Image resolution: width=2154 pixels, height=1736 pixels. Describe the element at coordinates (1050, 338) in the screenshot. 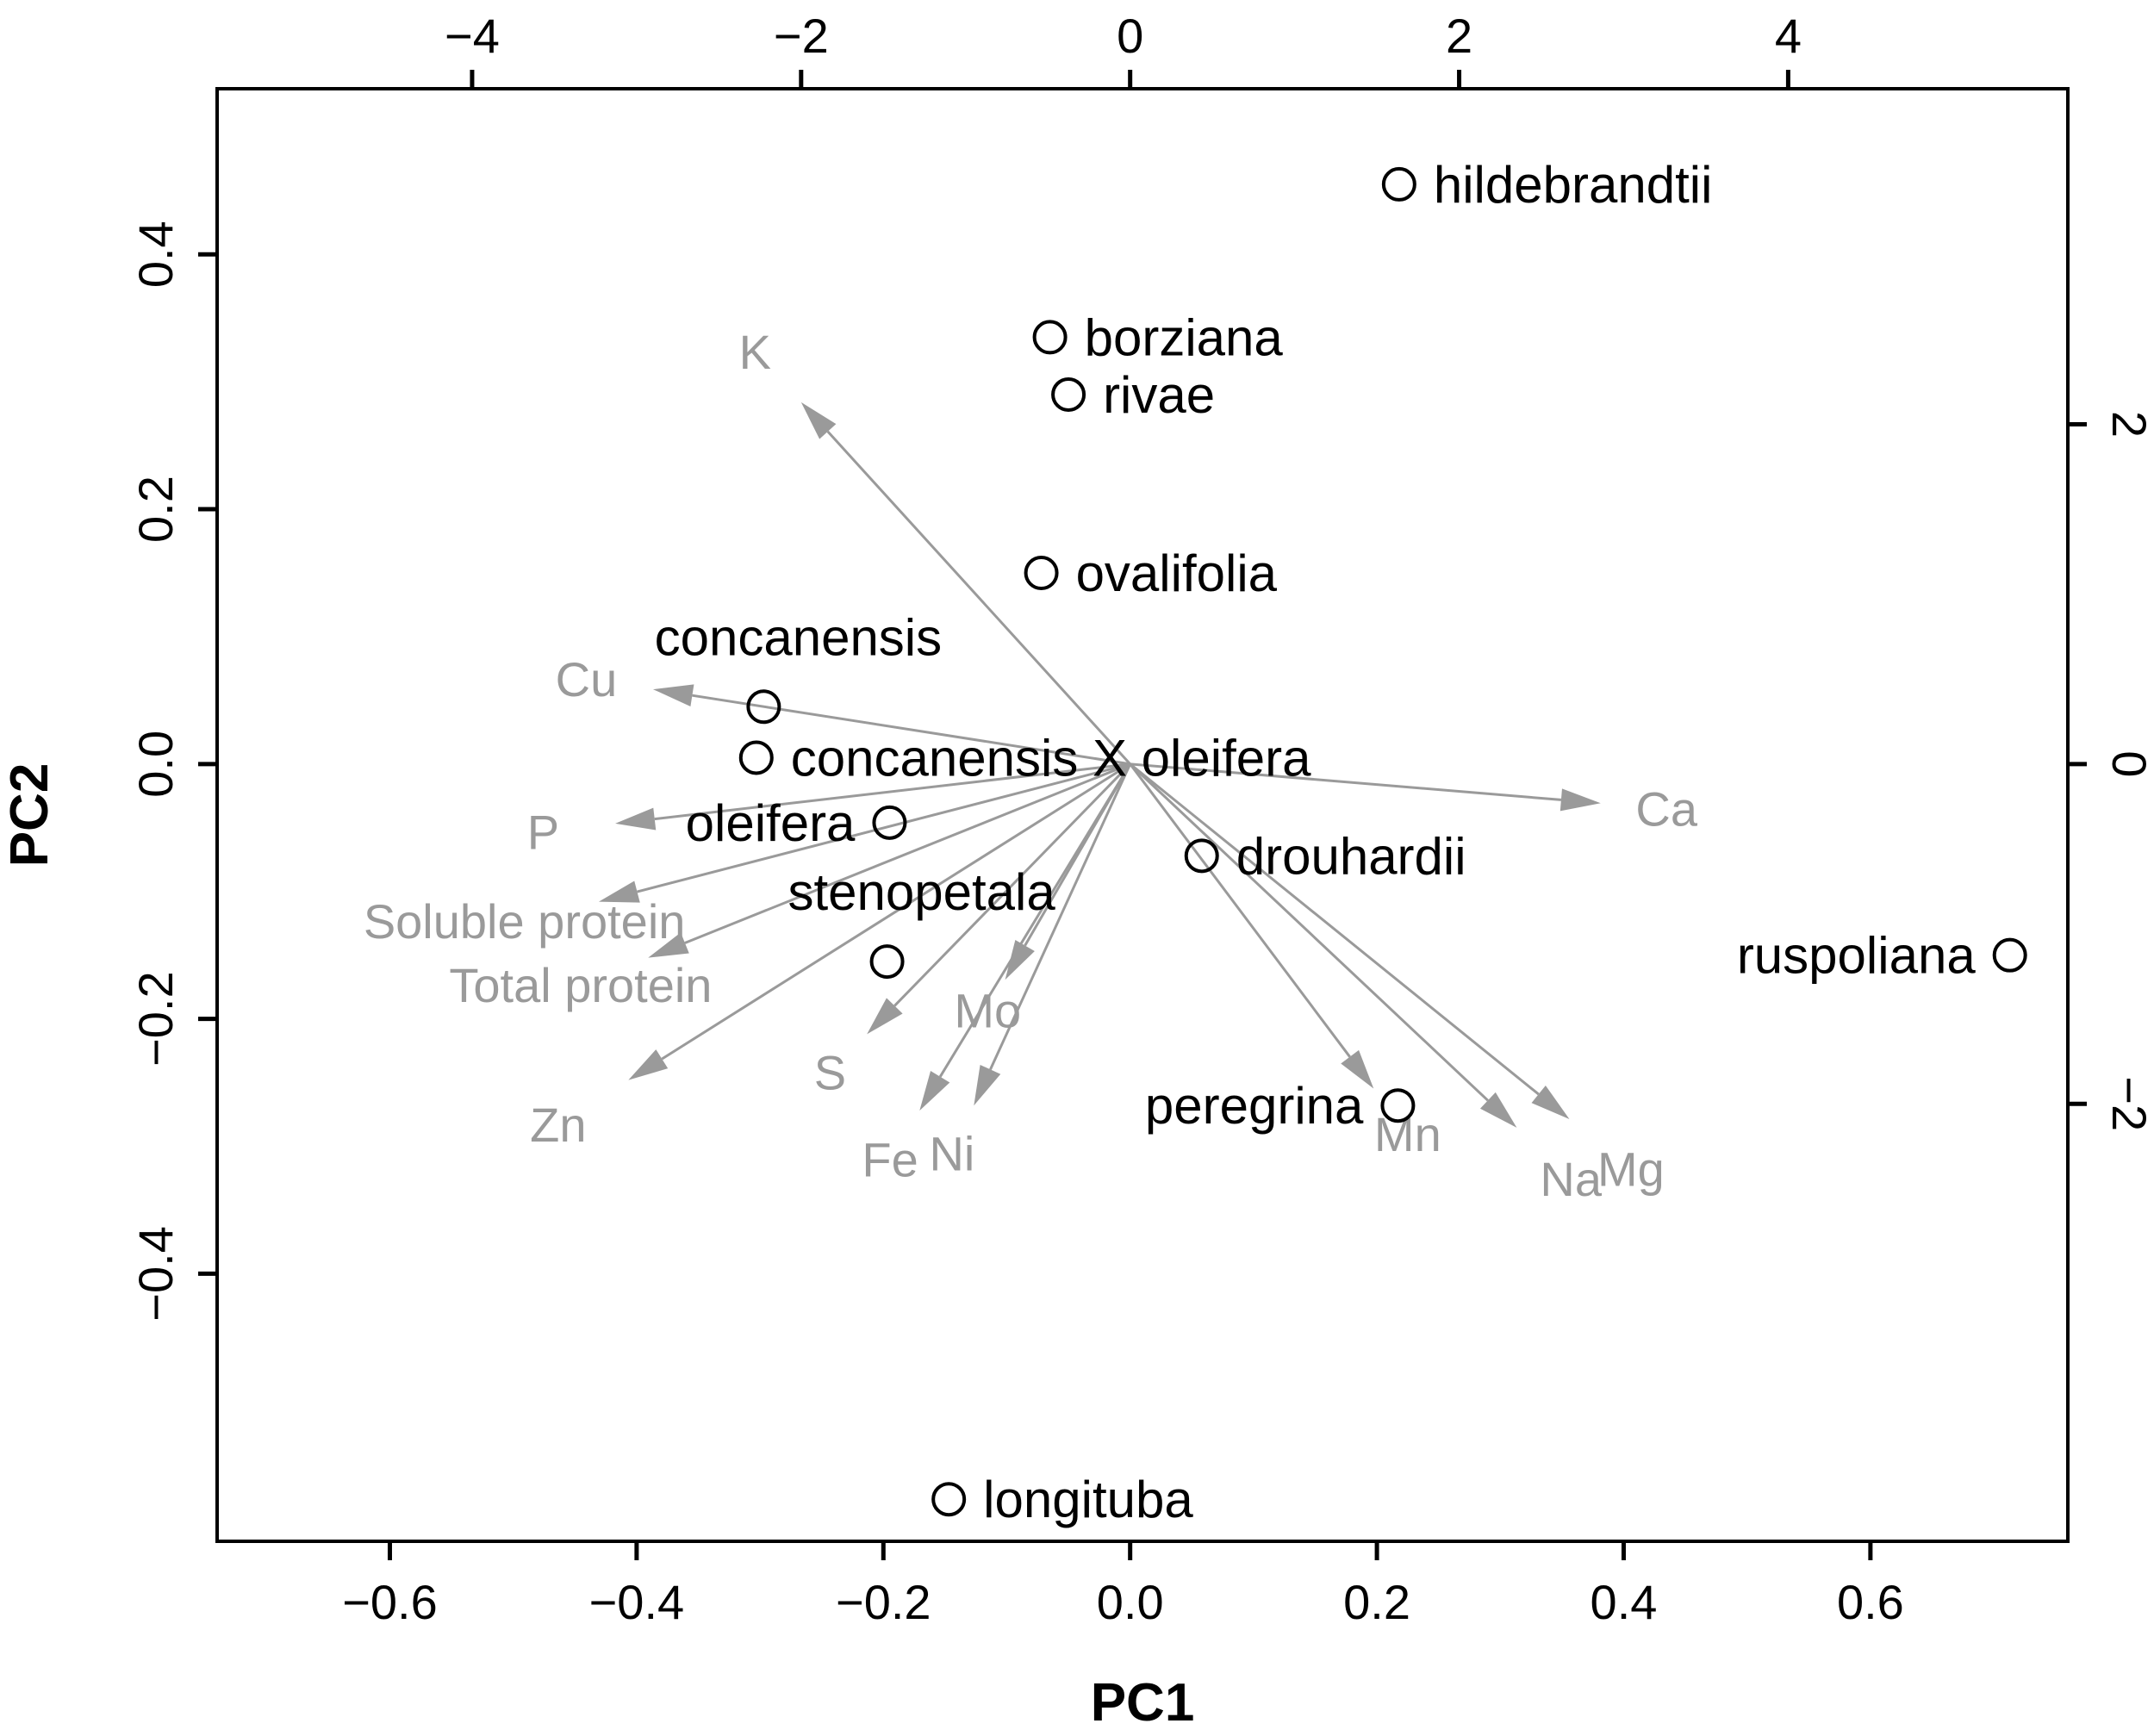

I see `point-borziana` at that location.